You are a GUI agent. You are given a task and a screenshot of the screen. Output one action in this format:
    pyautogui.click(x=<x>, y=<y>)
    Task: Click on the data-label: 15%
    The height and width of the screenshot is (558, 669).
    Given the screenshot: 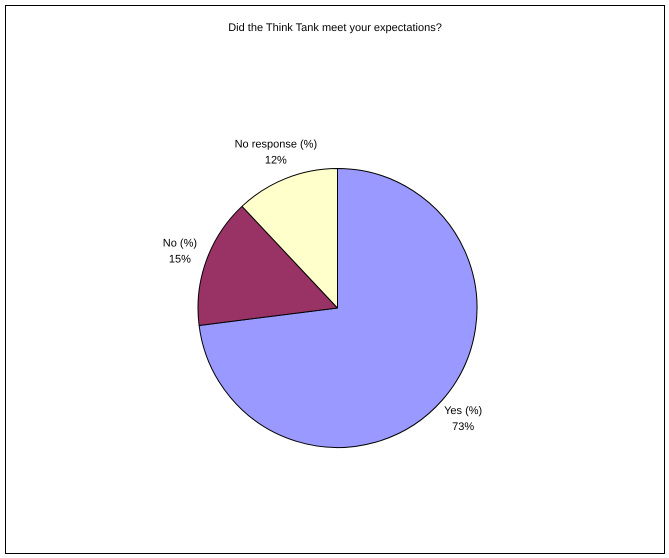 What is the action you would take?
    pyautogui.click(x=180, y=259)
    